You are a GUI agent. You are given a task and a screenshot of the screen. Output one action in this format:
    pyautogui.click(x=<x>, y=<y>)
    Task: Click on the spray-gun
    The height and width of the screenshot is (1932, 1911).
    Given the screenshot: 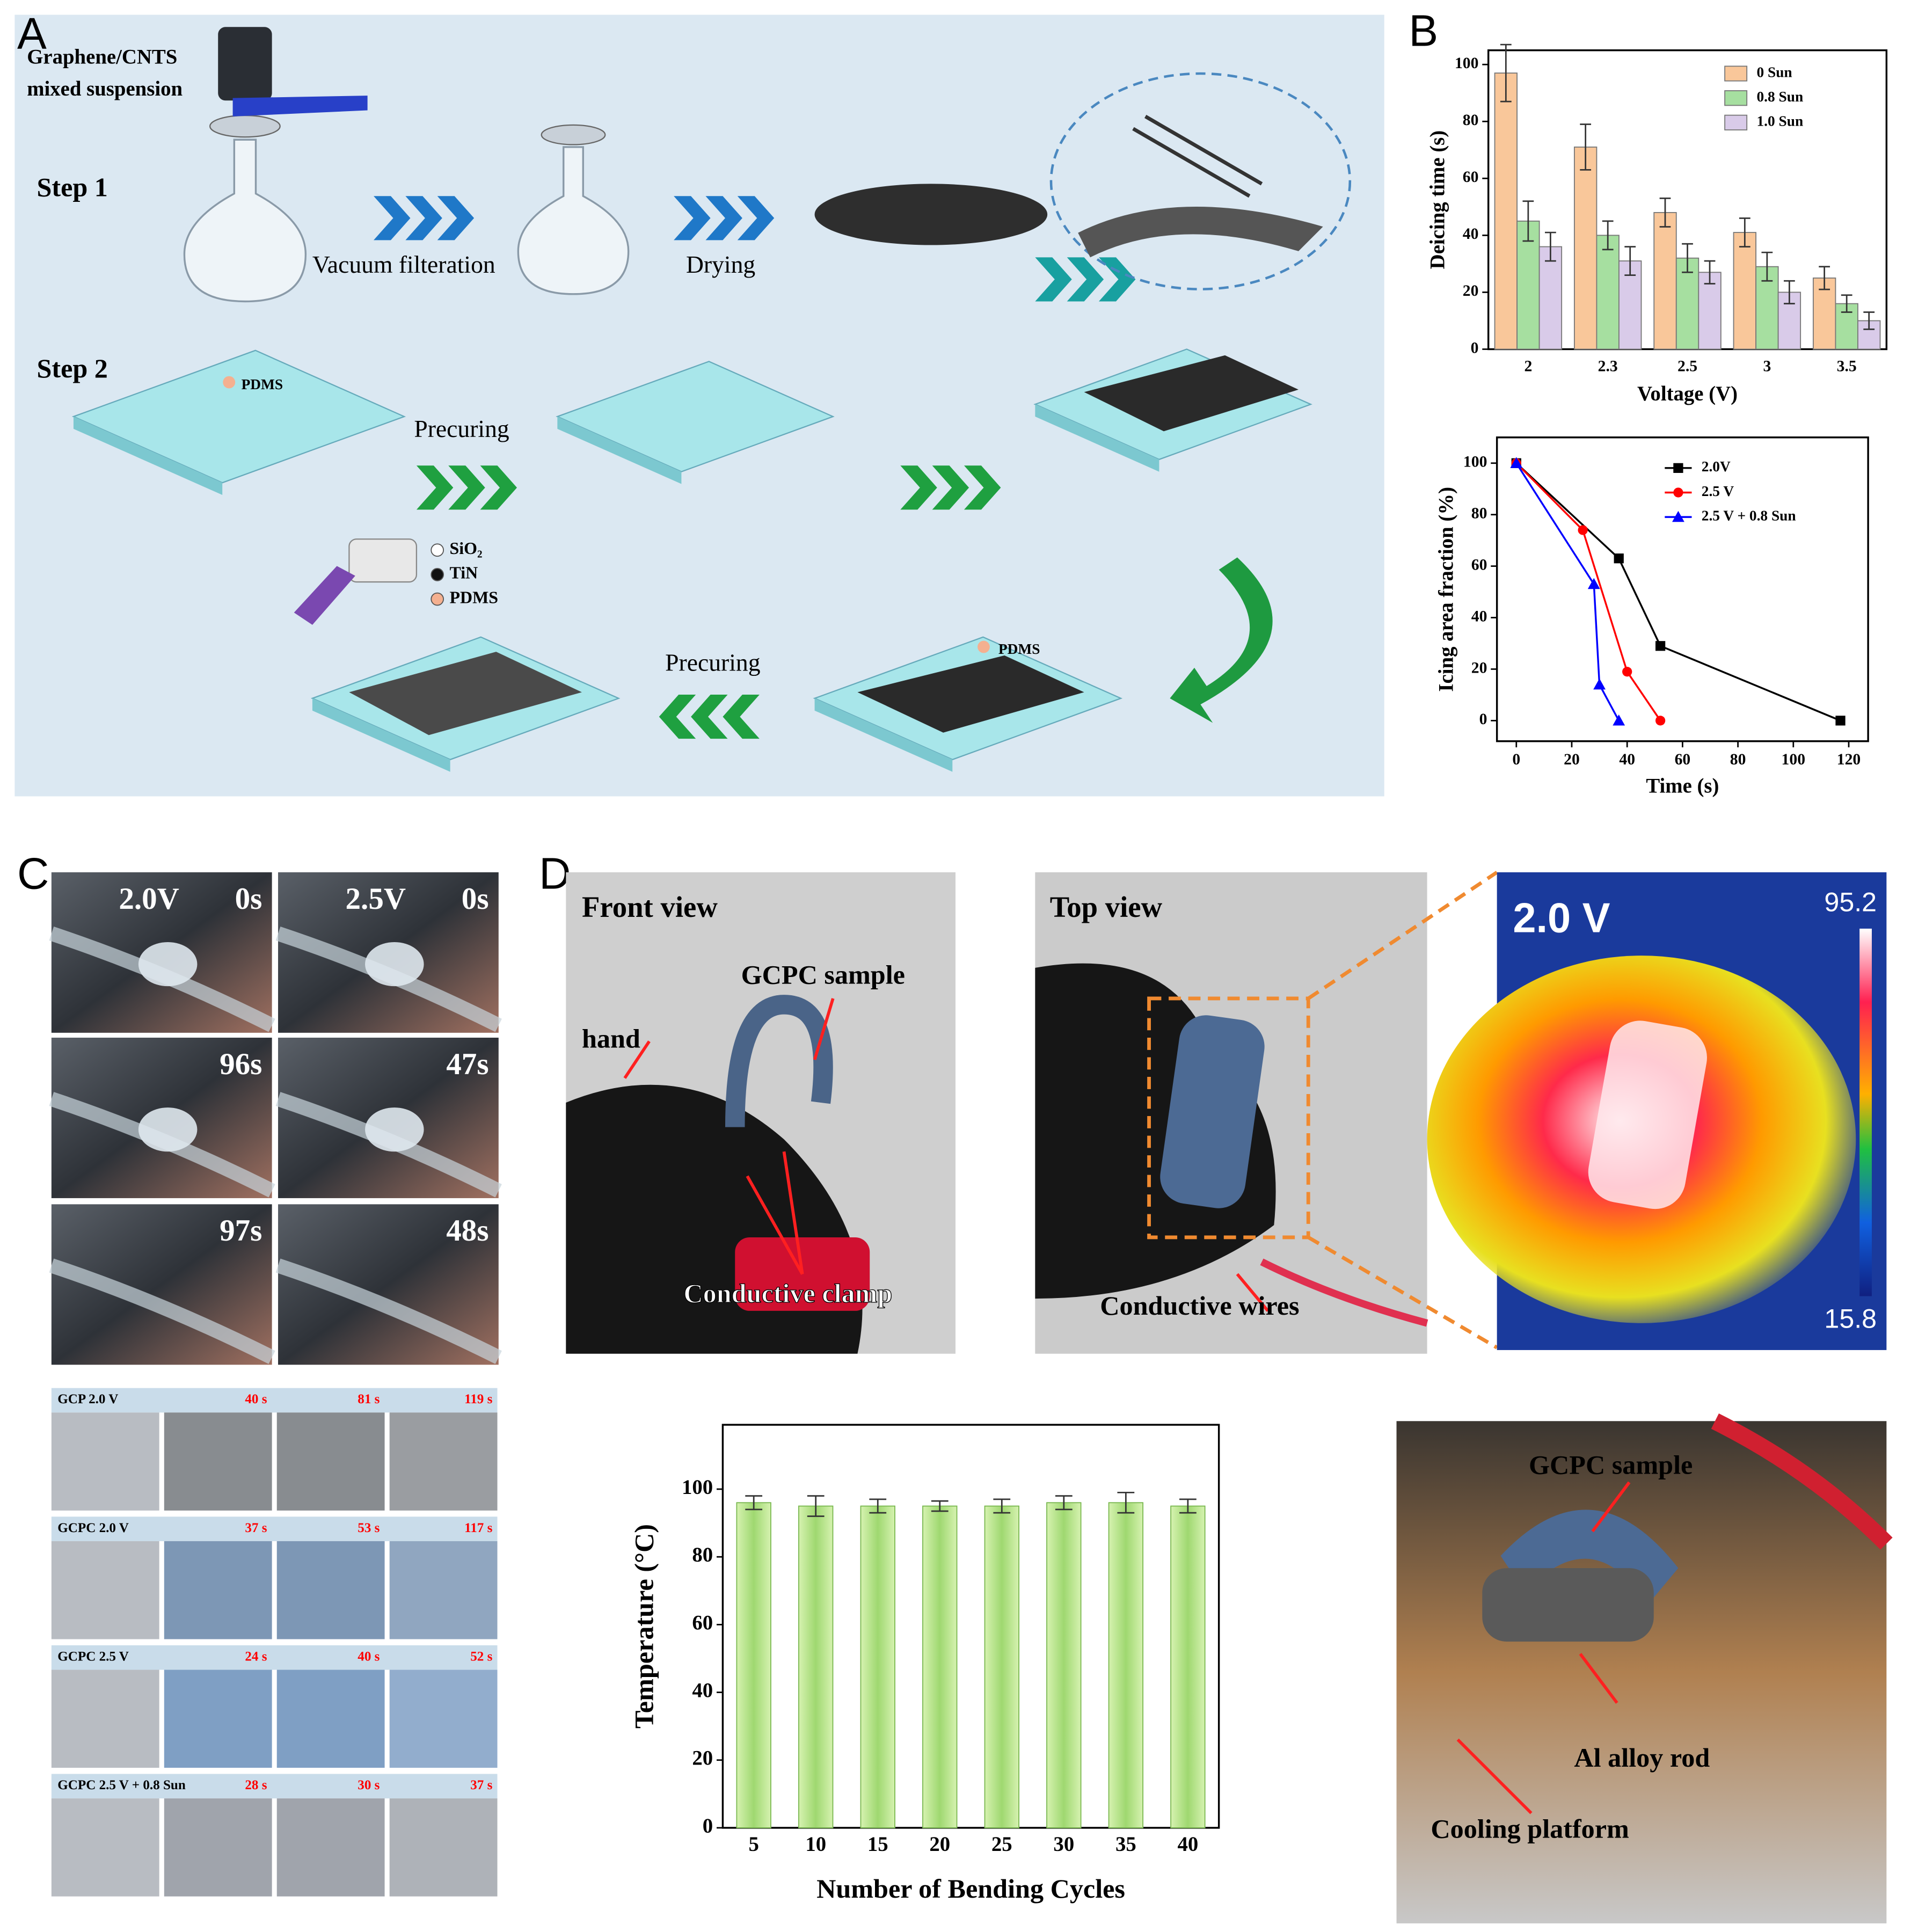 What is the action you would take?
    pyautogui.click(x=383, y=560)
    